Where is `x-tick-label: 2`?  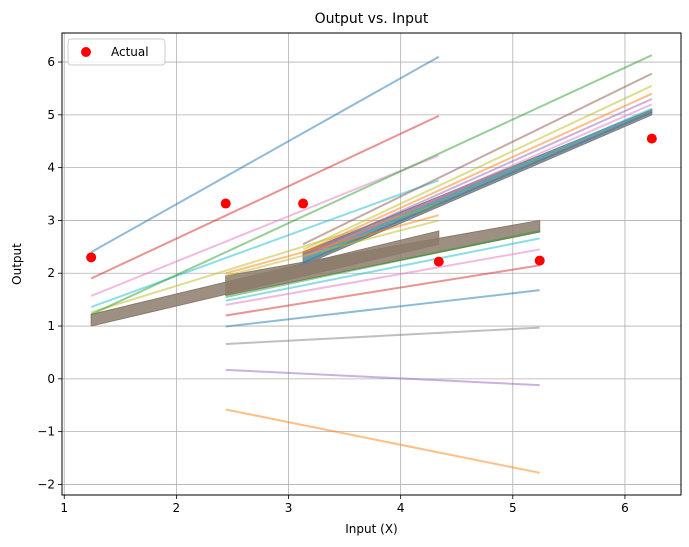 x-tick-label: 2 is located at coordinates (177, 508).